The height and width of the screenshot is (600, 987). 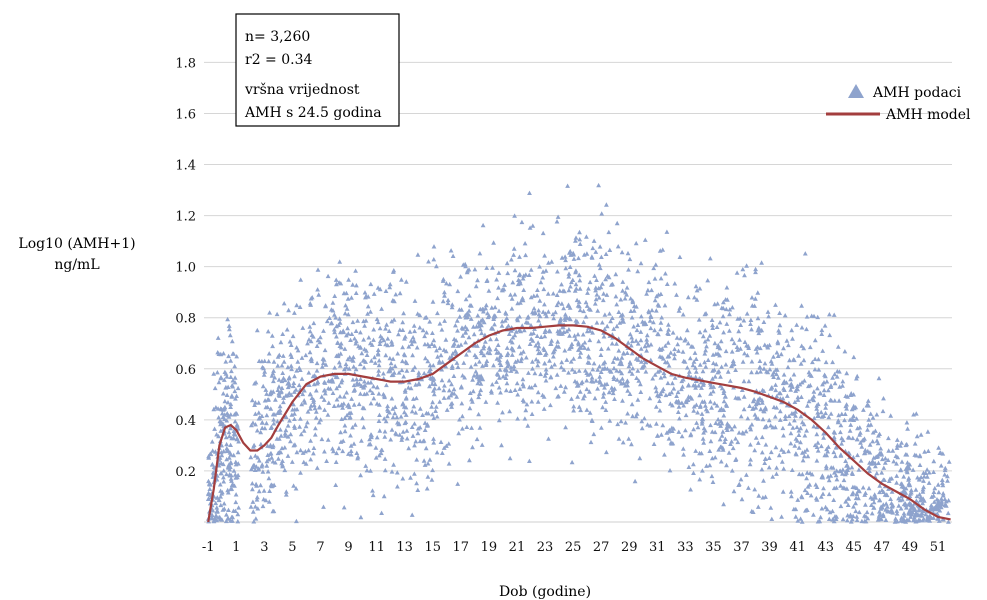 What do you see at coordinates (769, 547) in the screenshot?
I see `x-tick-label: 39` at bounding box center [769, 547].